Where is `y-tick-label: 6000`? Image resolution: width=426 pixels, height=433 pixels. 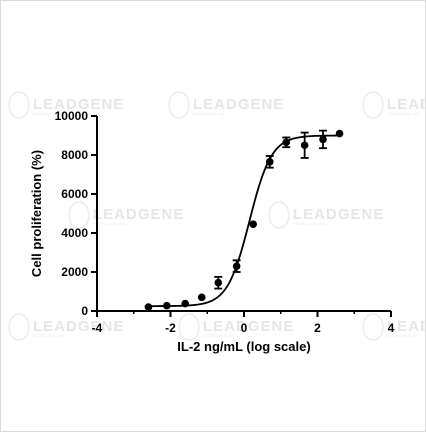 y-tick-label: 6000 is located at coordinates (74, 194).